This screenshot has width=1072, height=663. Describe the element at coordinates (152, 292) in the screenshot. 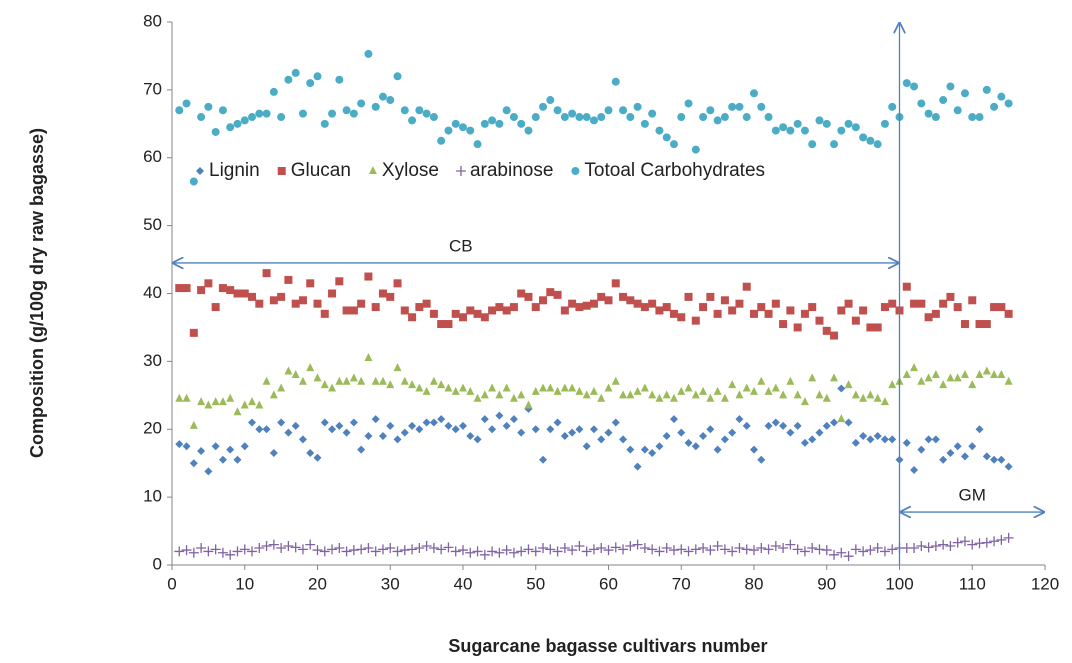

I see `y-tick-label: 40` at that location.